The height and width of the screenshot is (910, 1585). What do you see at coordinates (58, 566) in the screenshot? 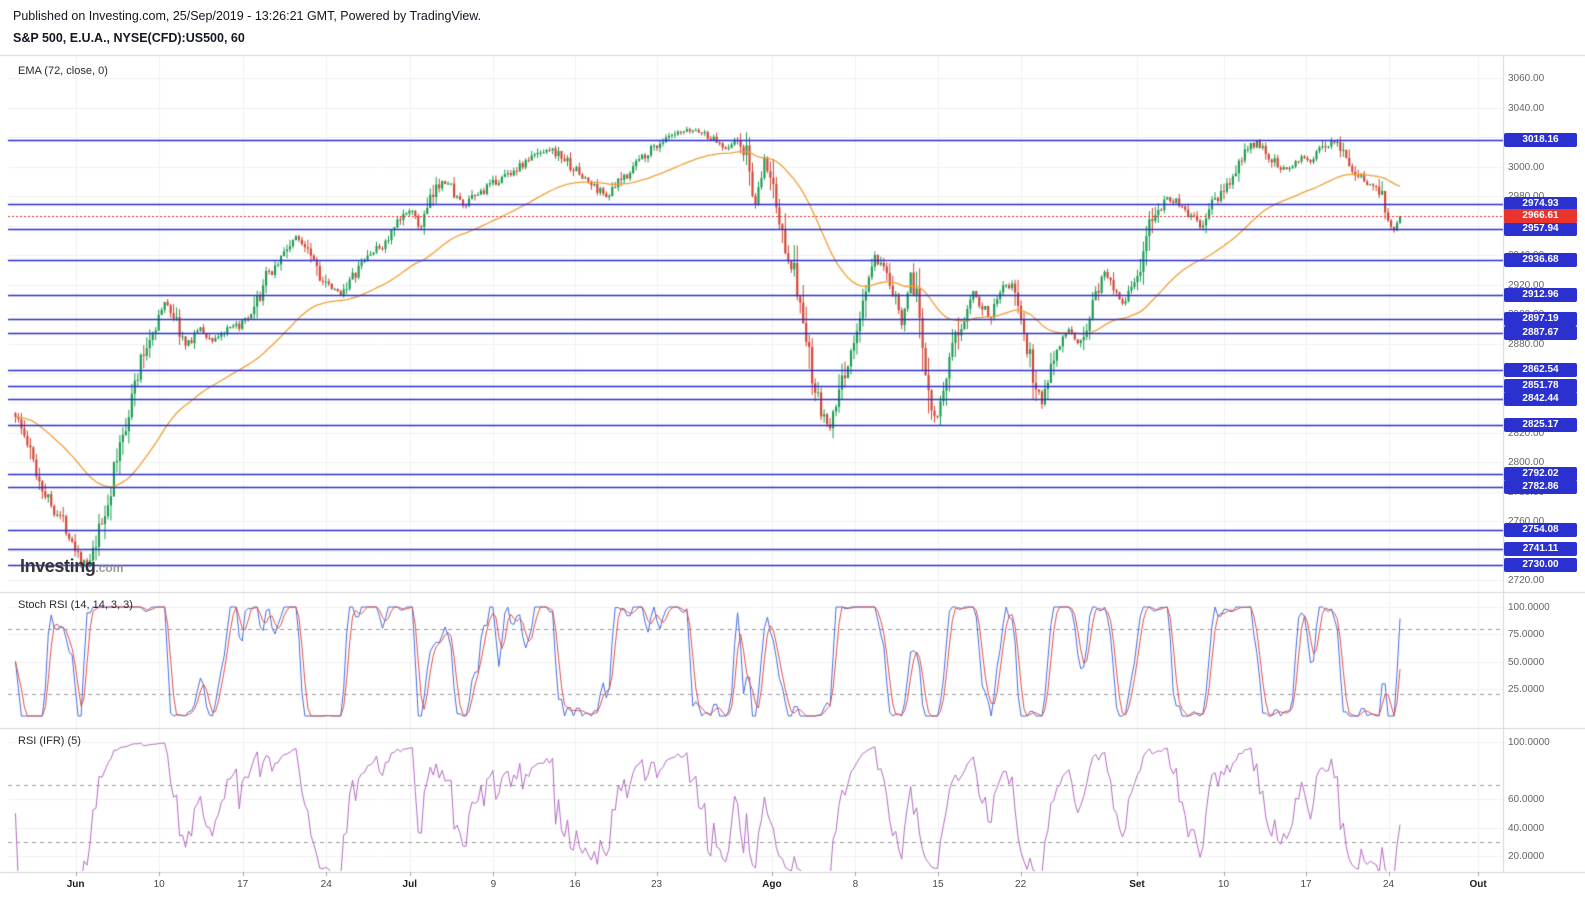
I see `investing-logo-text: Investing` at bounding box center [58, 566].